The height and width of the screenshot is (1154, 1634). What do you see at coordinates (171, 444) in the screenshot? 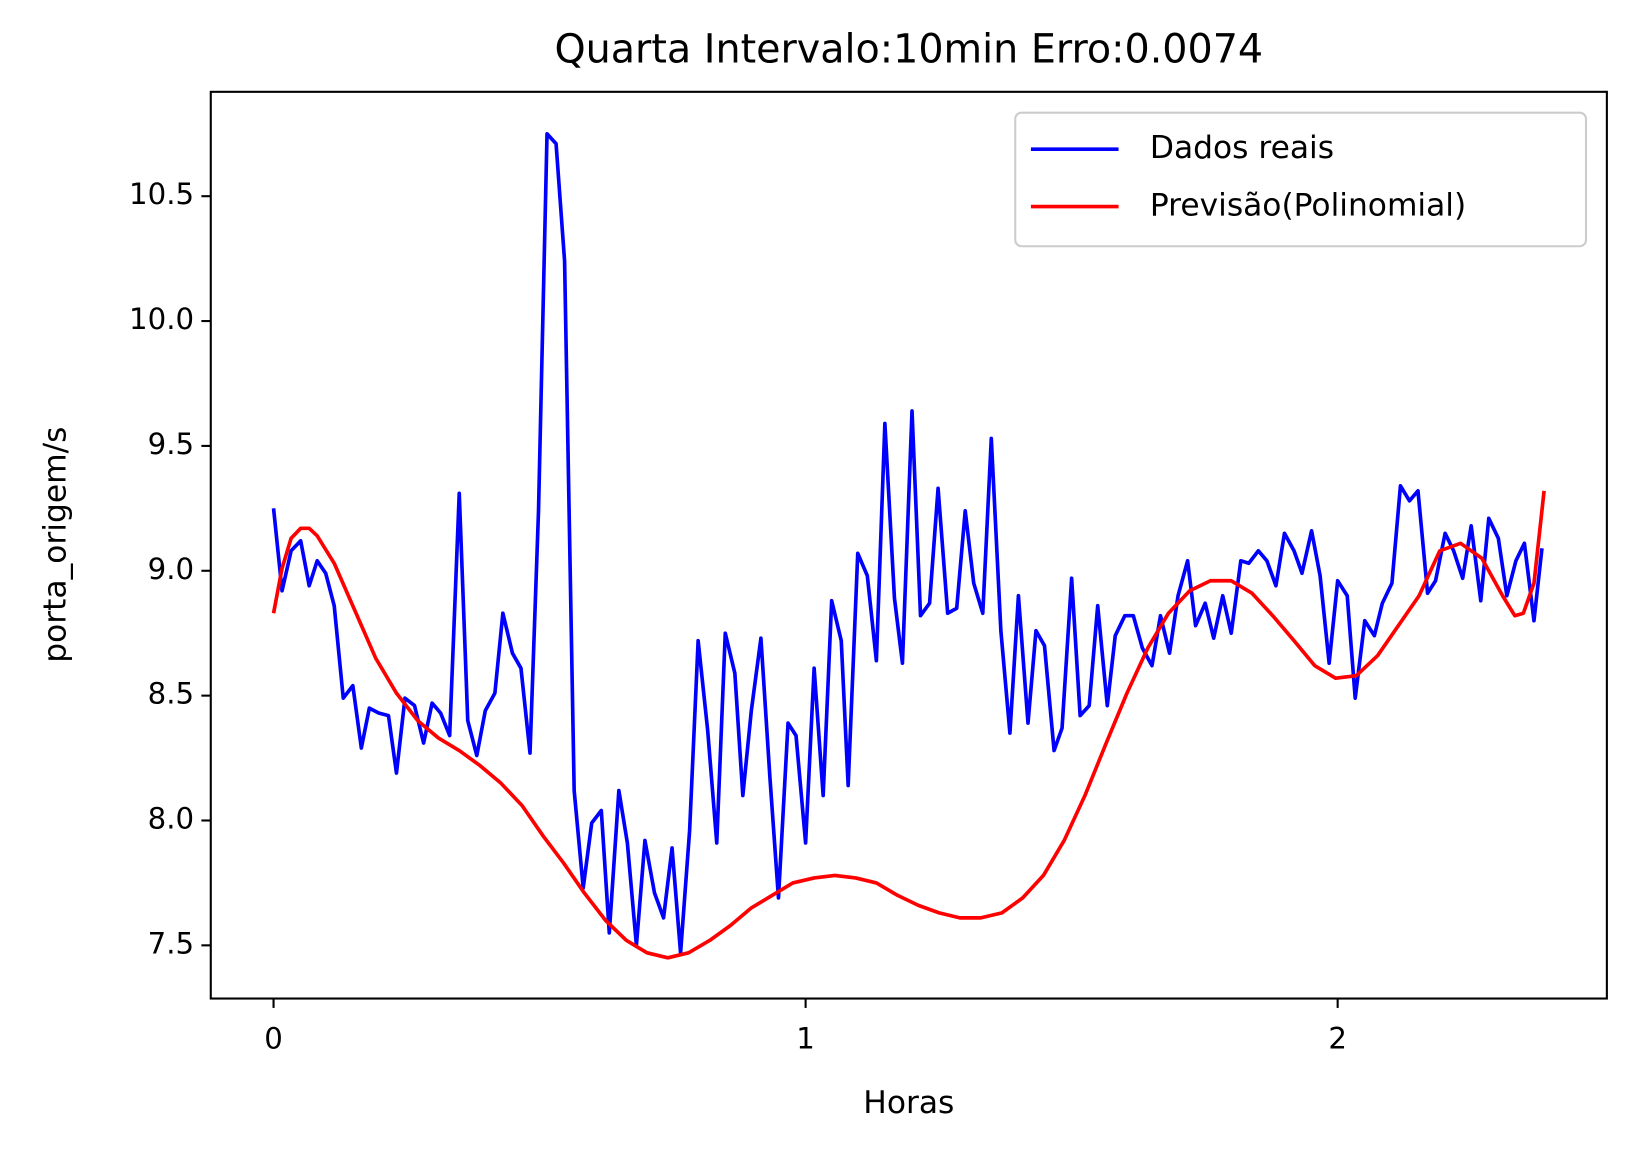
I see `y-tick-label: 9.5` at bounding box center [171, 444].